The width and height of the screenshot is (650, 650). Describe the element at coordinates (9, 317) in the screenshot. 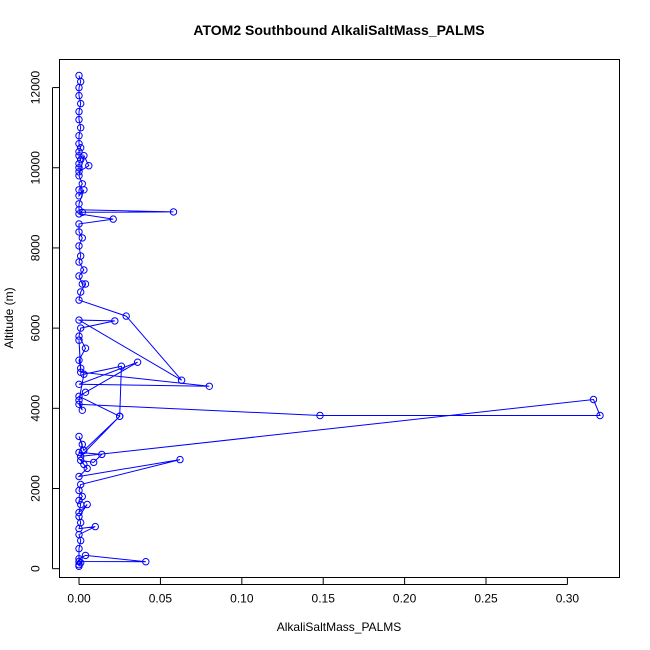

I see `y-axis-label: Altitude (m)` at that location.